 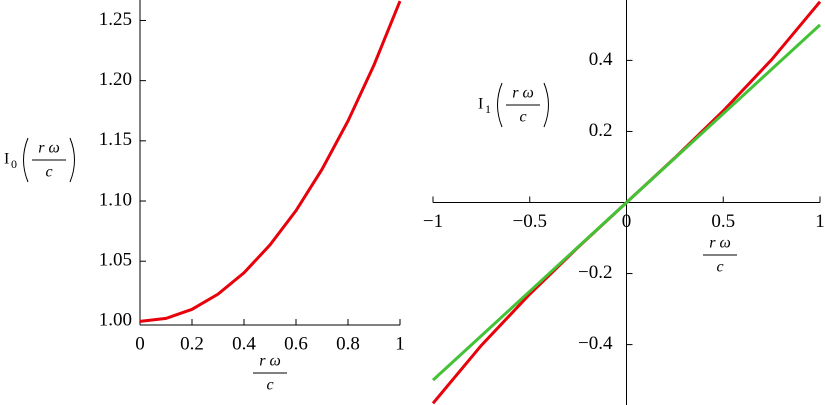 What do you see at coordinates (601, 59) in the screenshot?
I see `y-tick-label: 0.4` at bounding box center [601, 59].